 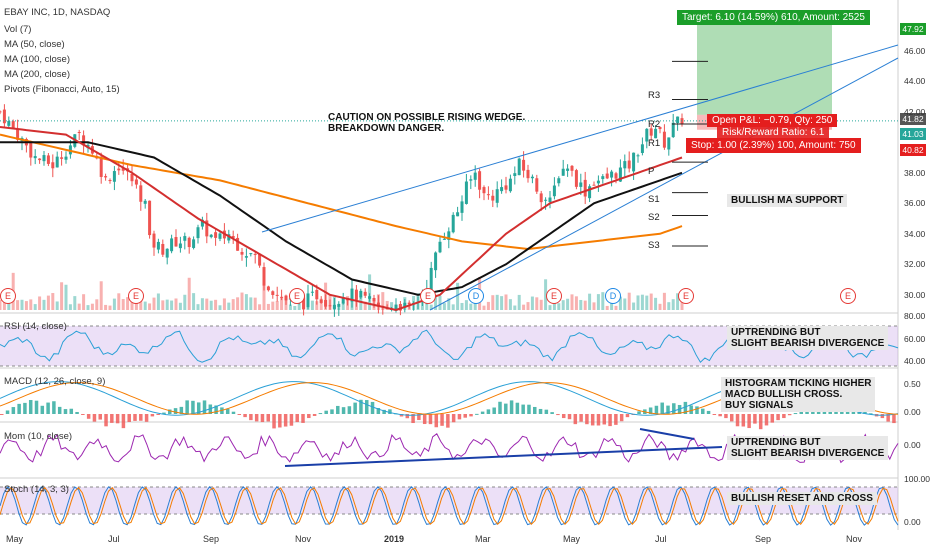 I want to click on mom-pane-title: Mom (10, close), so click(x=38, y=436).